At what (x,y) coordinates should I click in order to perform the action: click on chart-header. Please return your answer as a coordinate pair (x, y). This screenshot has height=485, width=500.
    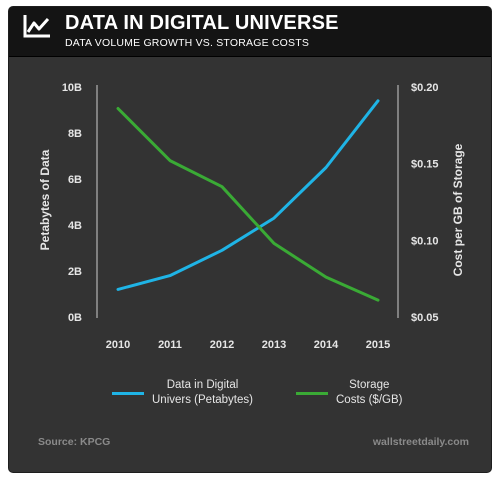
    Looking at the image, I should click on (250, 32).